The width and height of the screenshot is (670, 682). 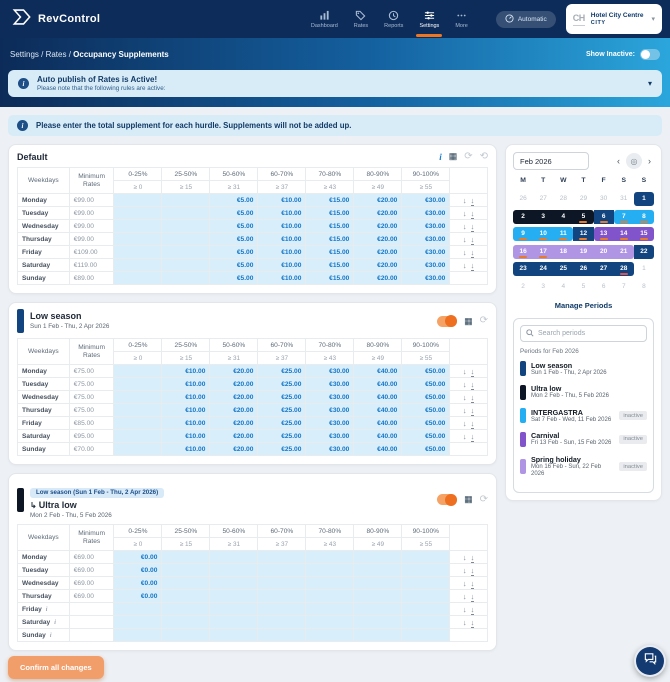 I want to click on calendar-day: 12, so click(x=583, y=234).